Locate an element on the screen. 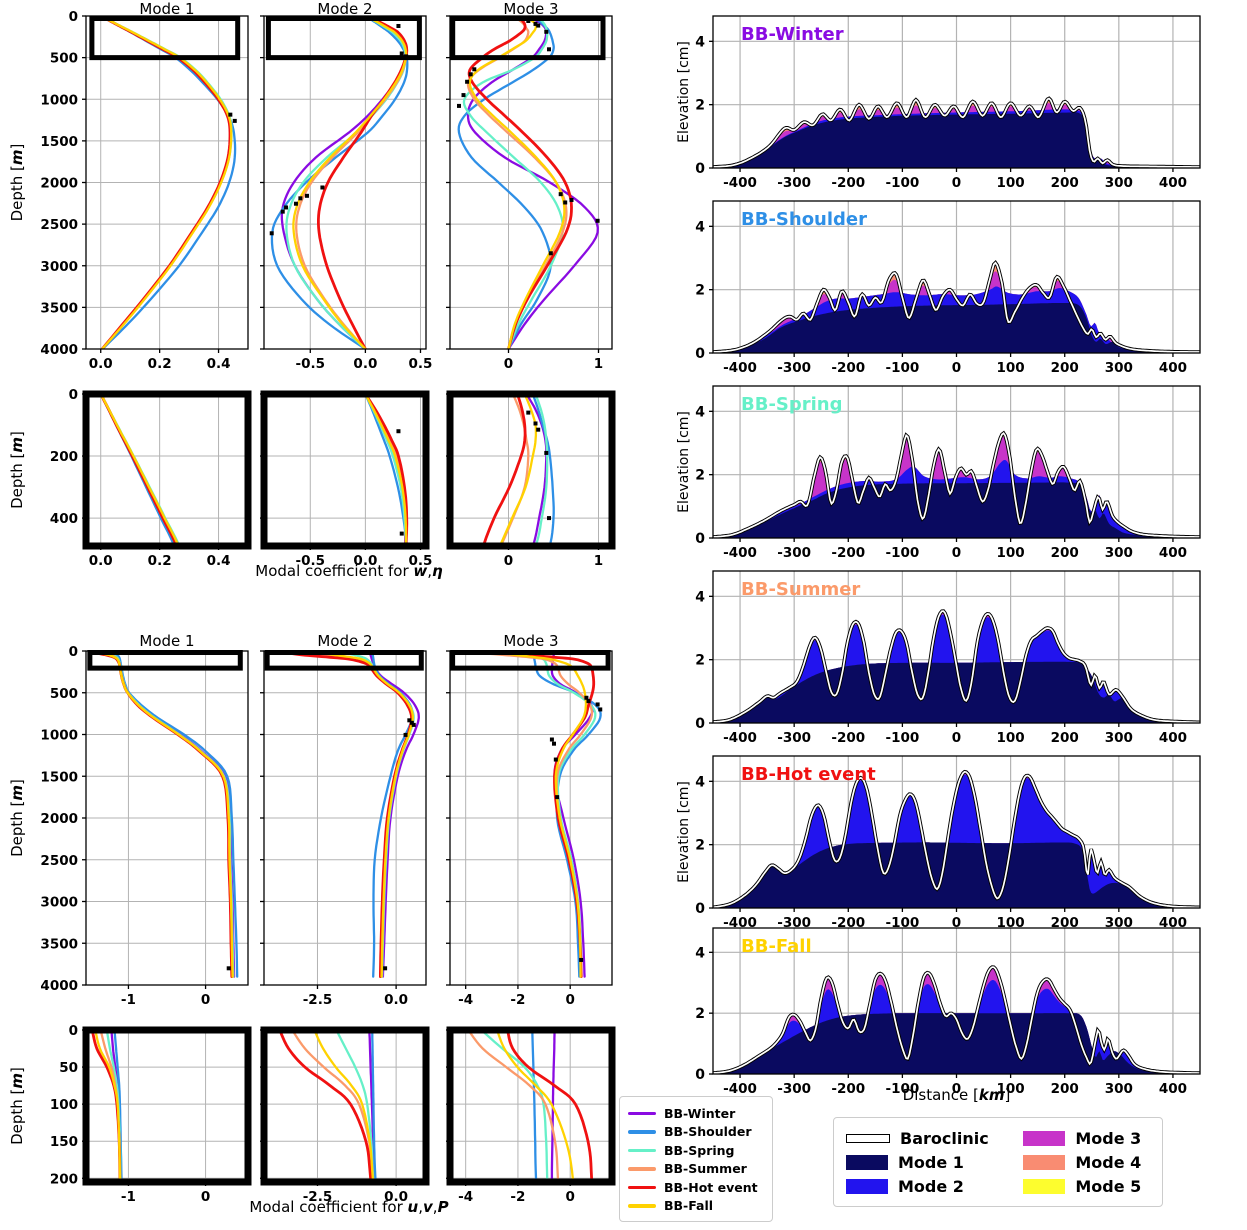 The image size is (1247, 1230). profile-line-bb-summer is located at coordinates (513, 1106).